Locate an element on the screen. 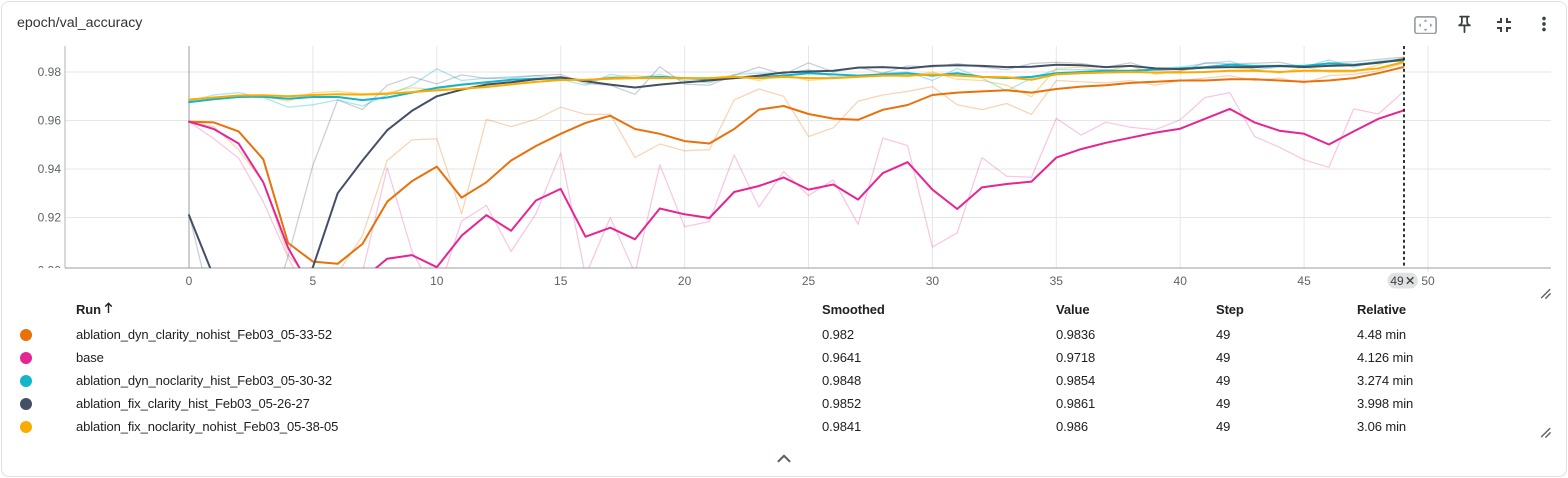  svg-text: 0.92 is located at coordinates (50, 218).